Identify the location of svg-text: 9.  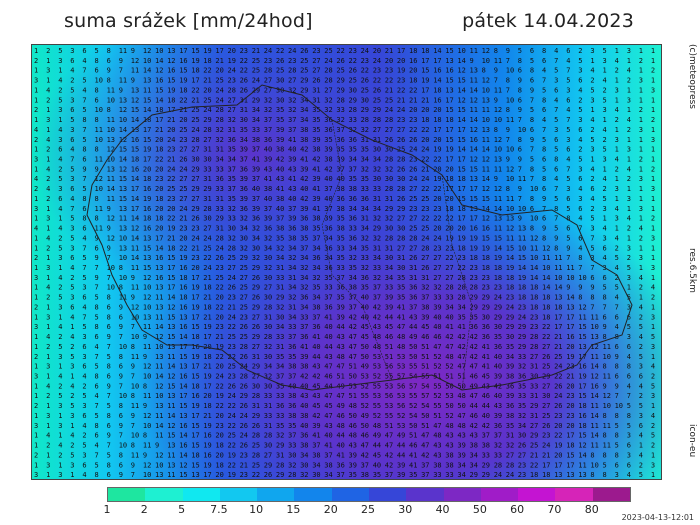
(121, 377).